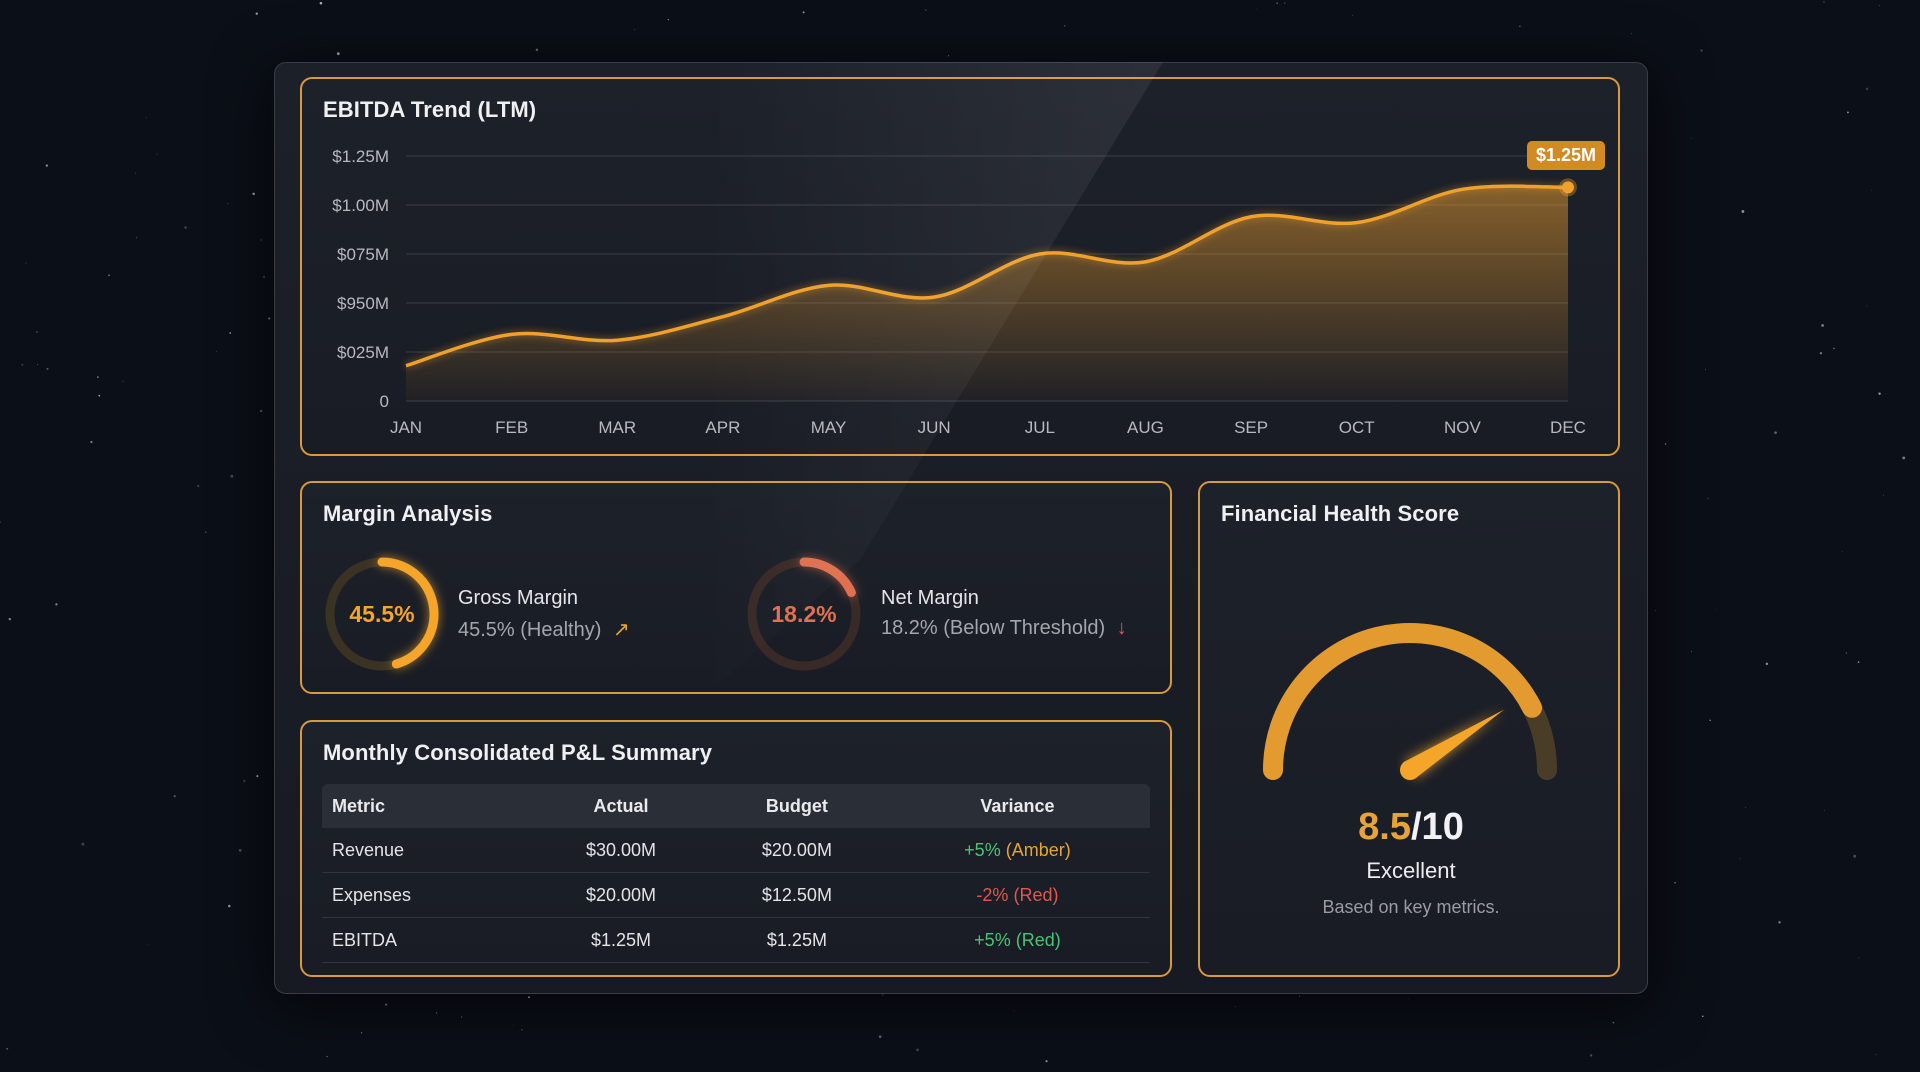 This screenshot has width=1920, height=1072. I want to click on x-tick-label: MAY, so click(829, 427).